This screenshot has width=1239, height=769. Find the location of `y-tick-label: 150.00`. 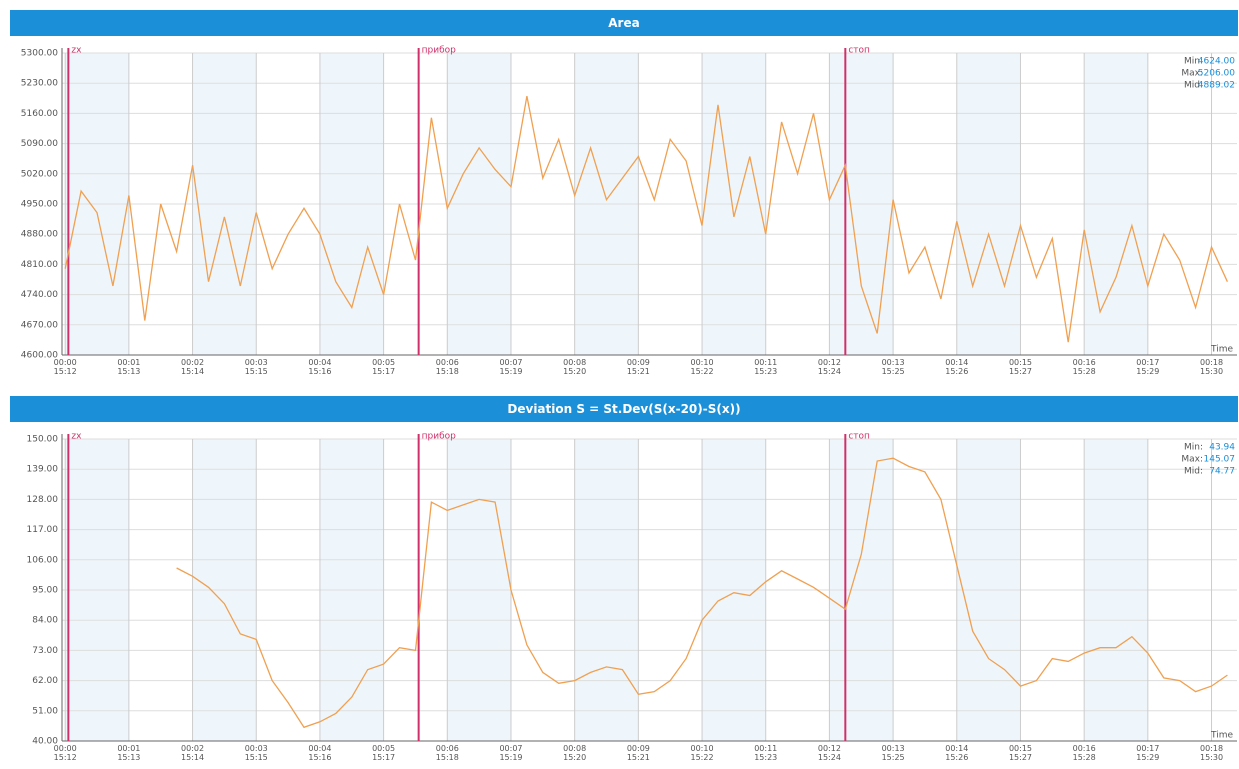

y-tick-label: 150.00 is located at coordinates (43, 440).